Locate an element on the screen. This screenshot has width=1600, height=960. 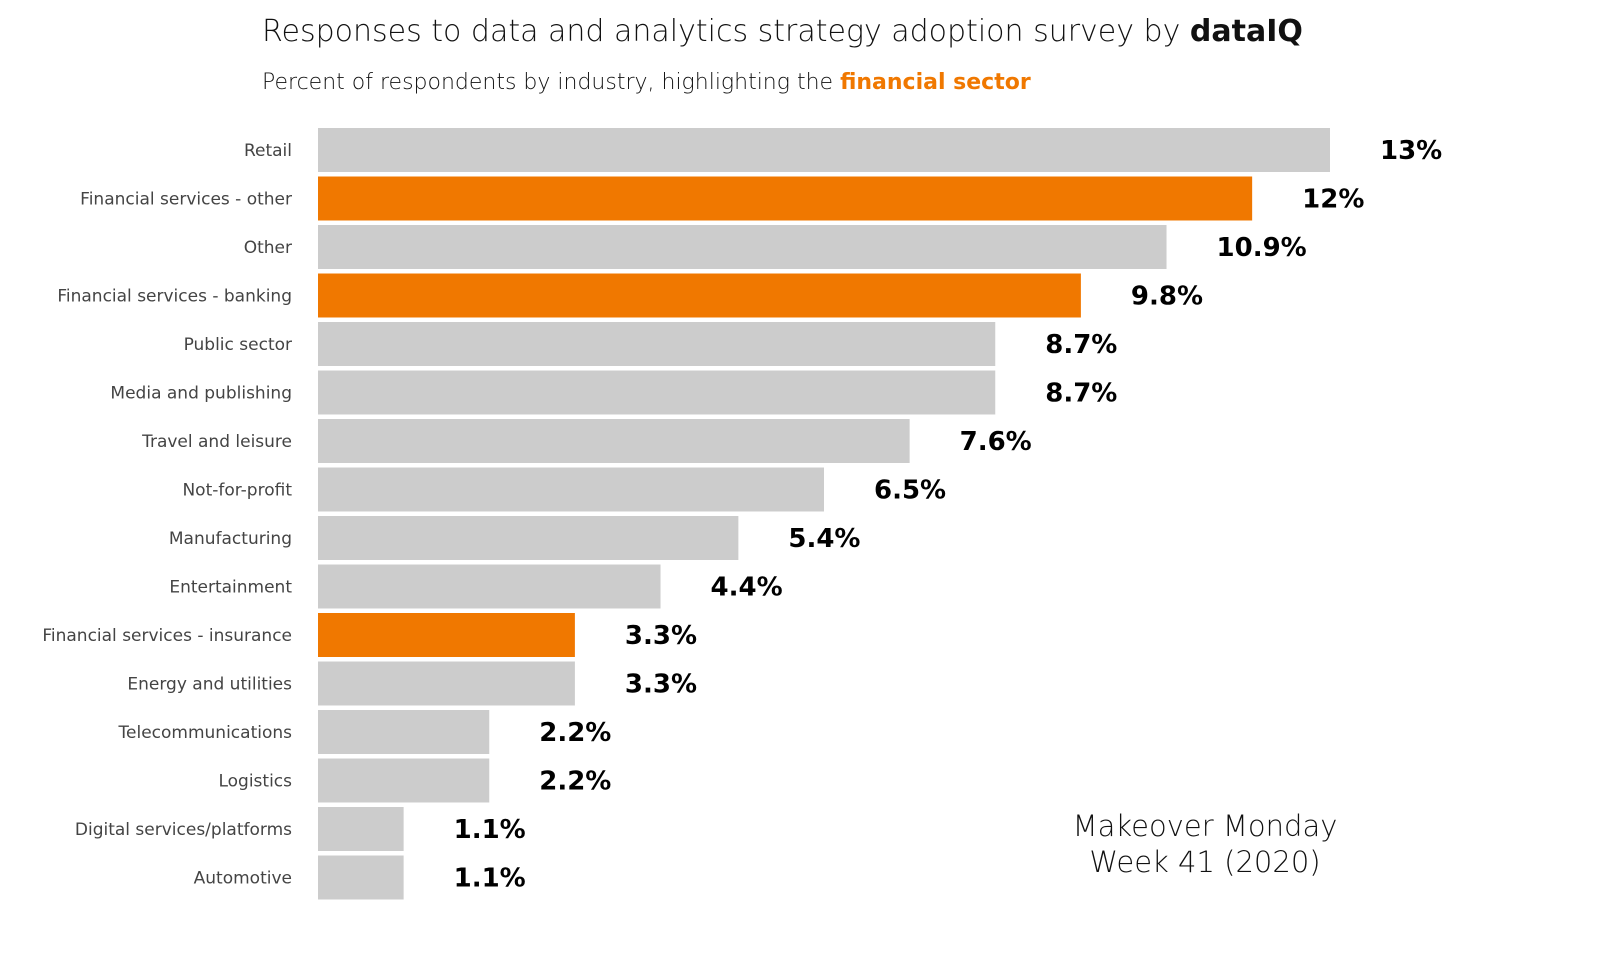
value-label: 13% is located at coordinates (1411, 151).